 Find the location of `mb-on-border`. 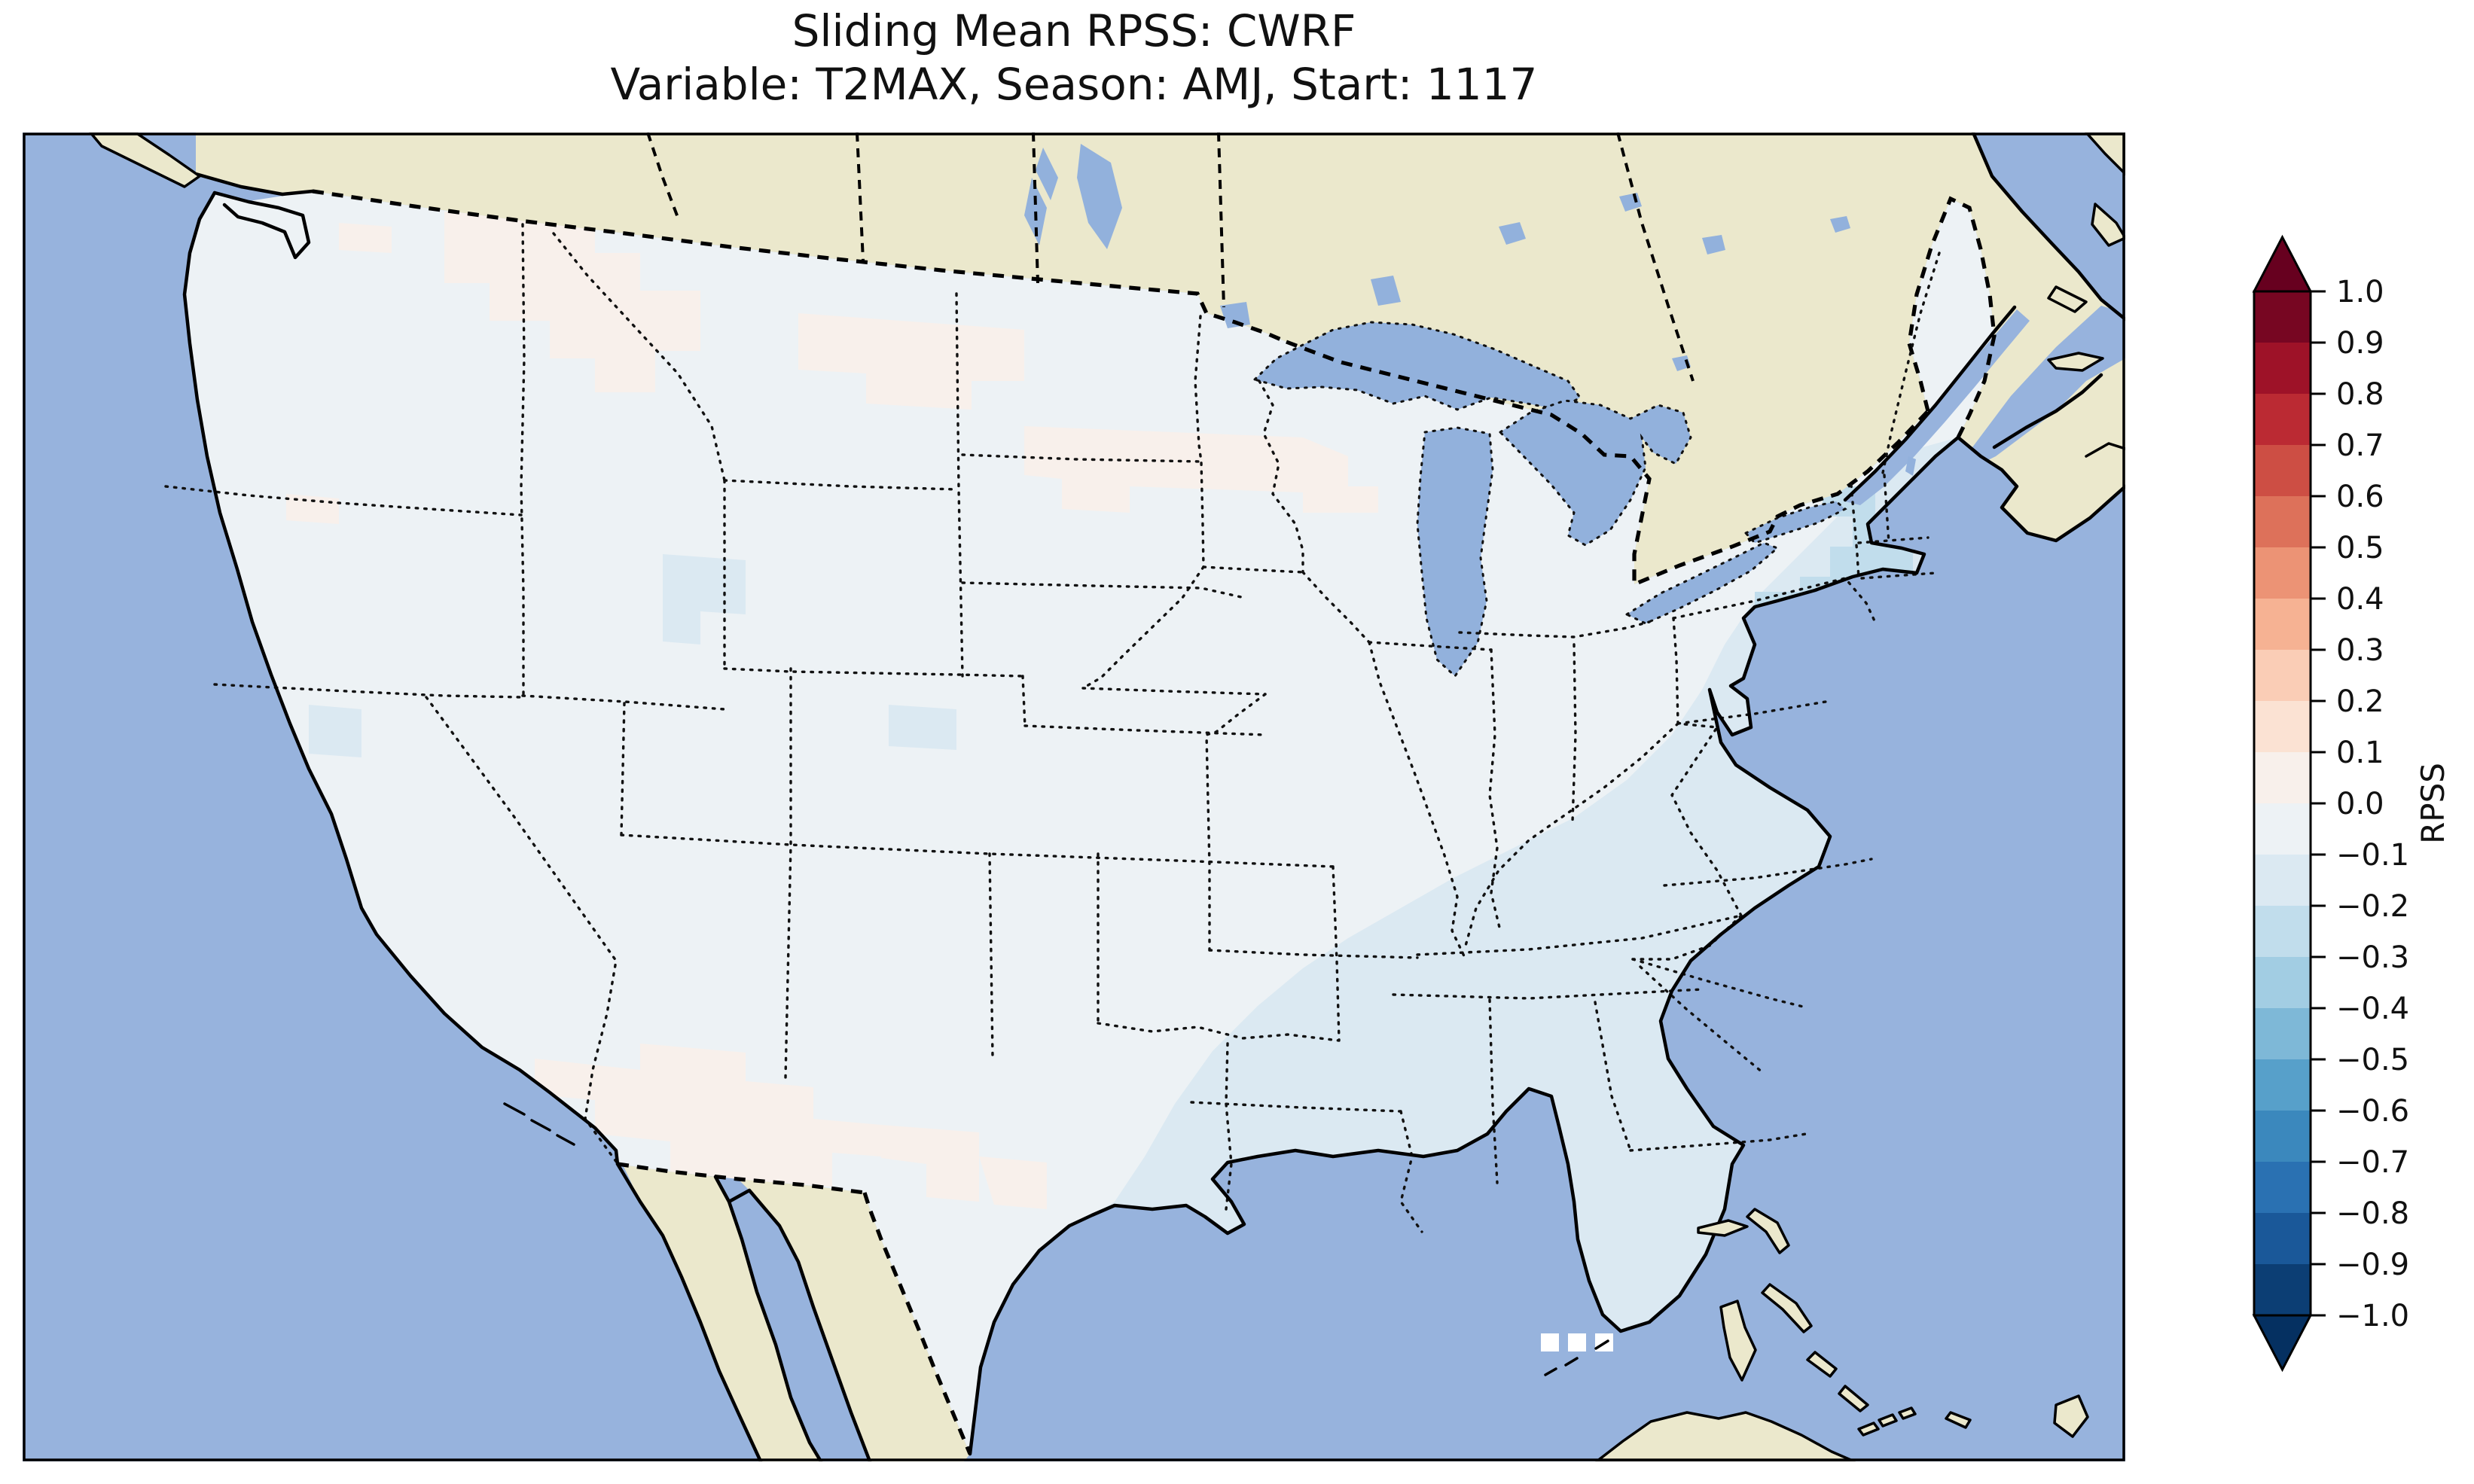

mb-on-border is located at coordinates (1221, 220).